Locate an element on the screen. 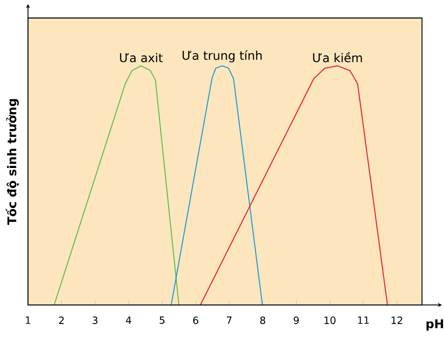  series-label: Ưa kiềm is located at coordinates (337, 57).